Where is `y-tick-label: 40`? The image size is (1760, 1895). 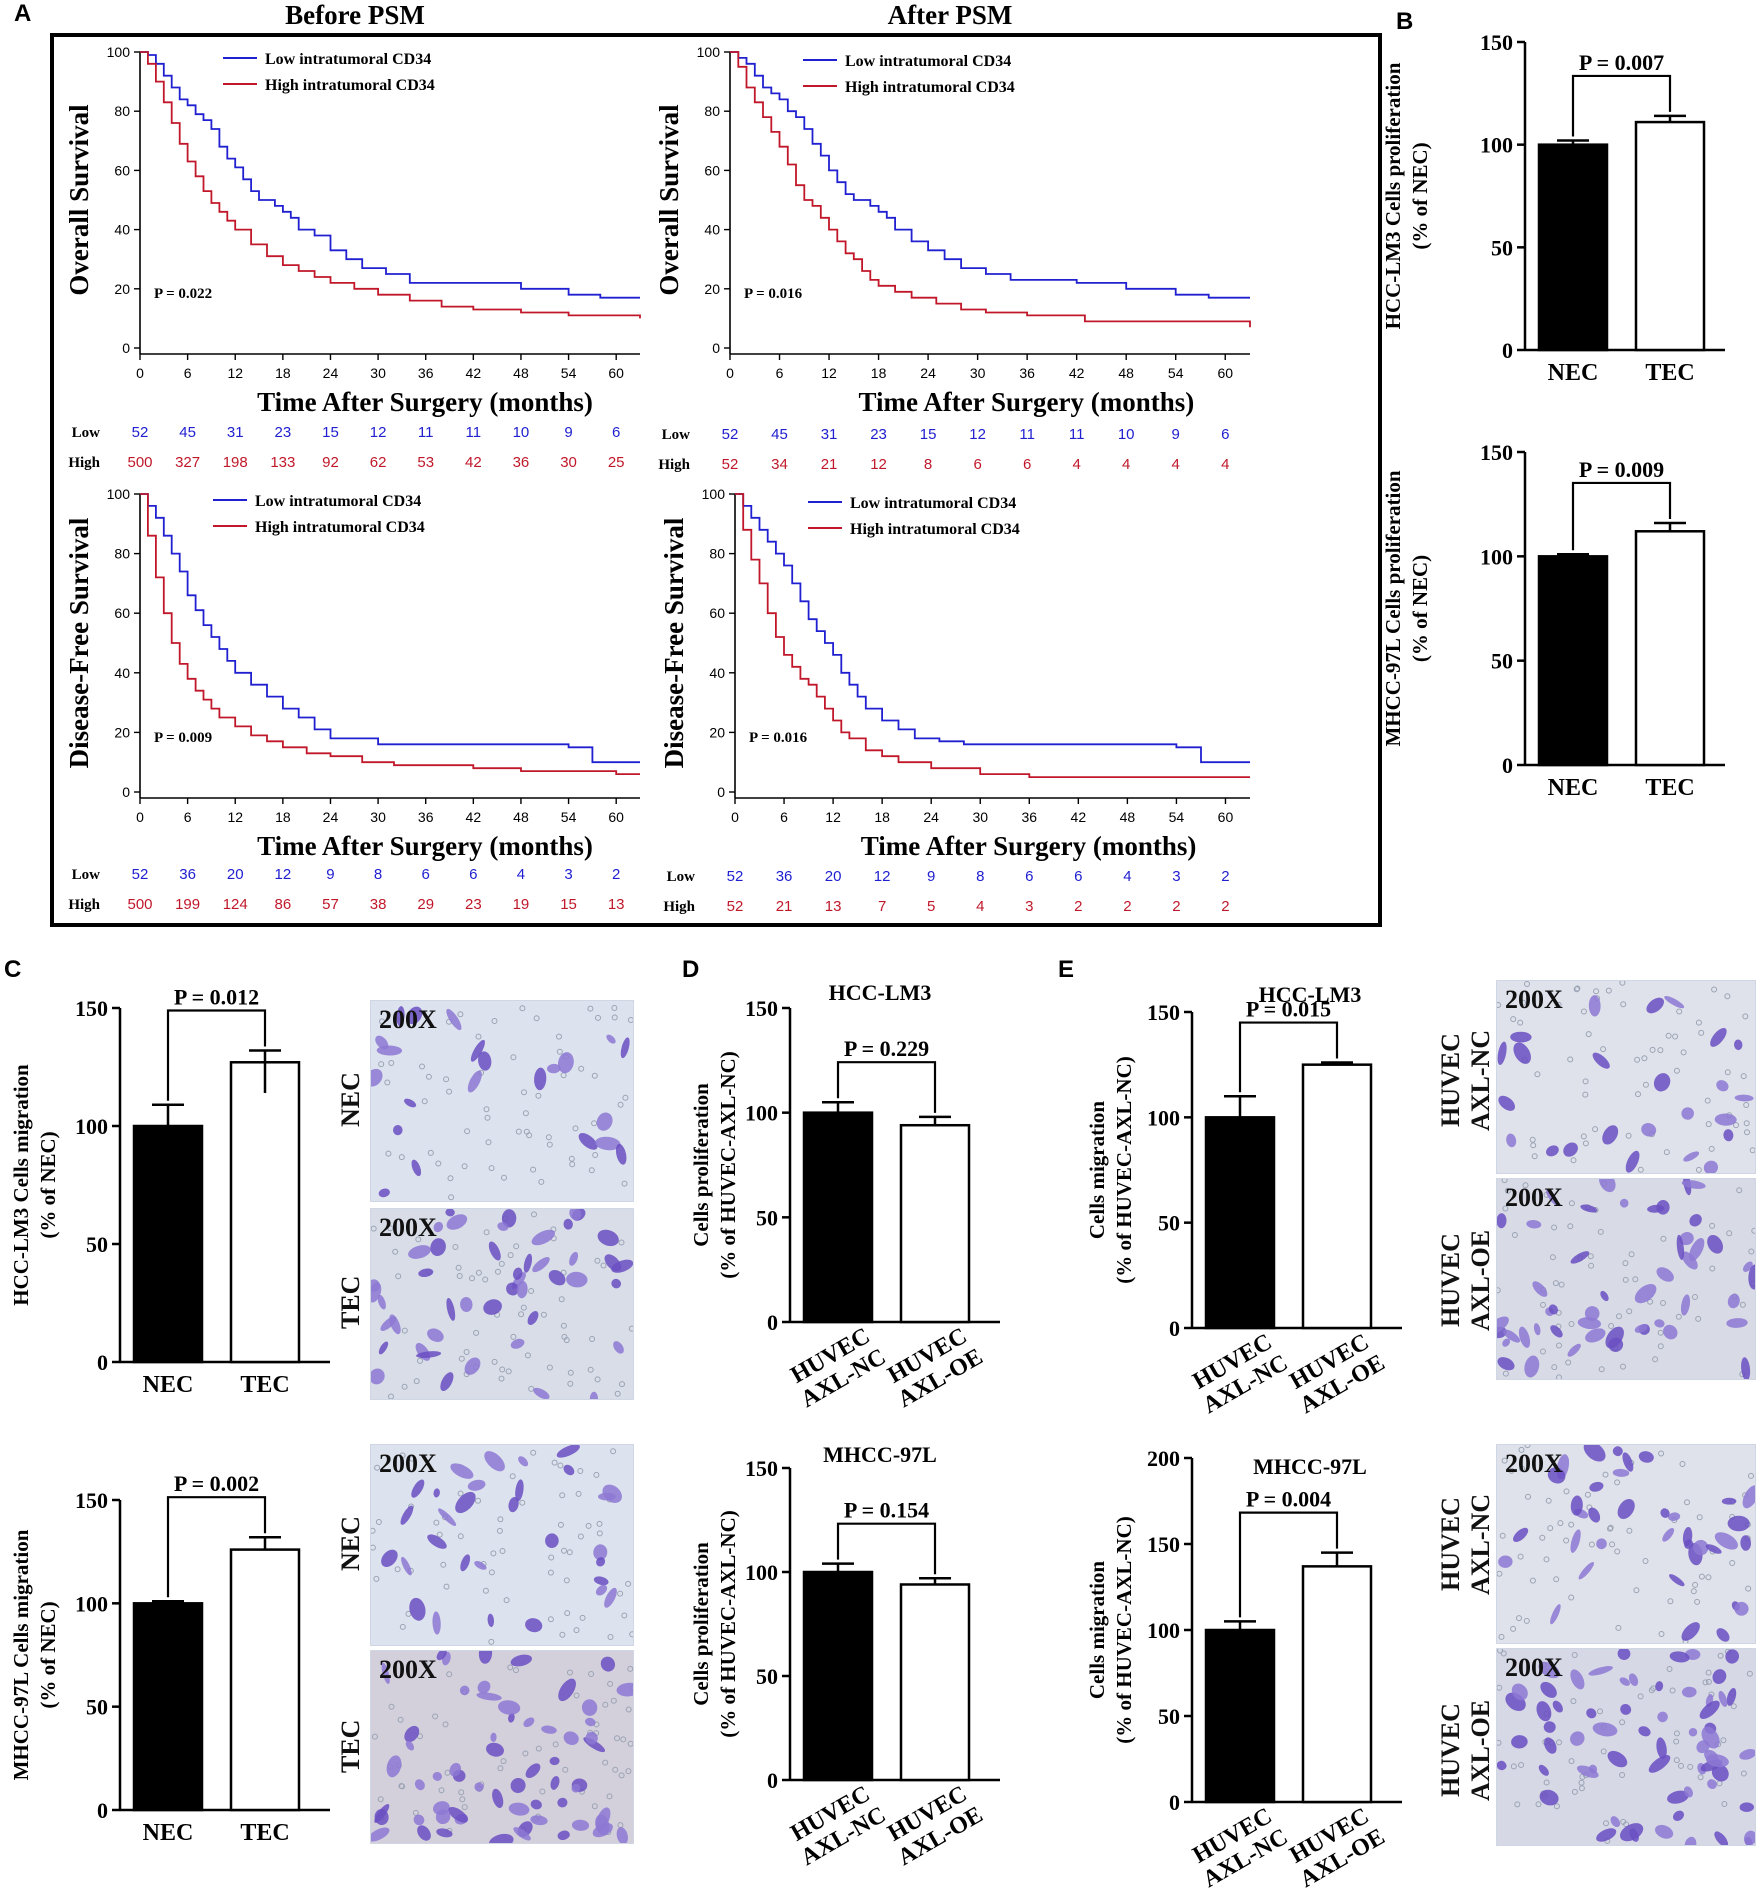
y-tick-label: 40 is located at coordinates (122, 673).